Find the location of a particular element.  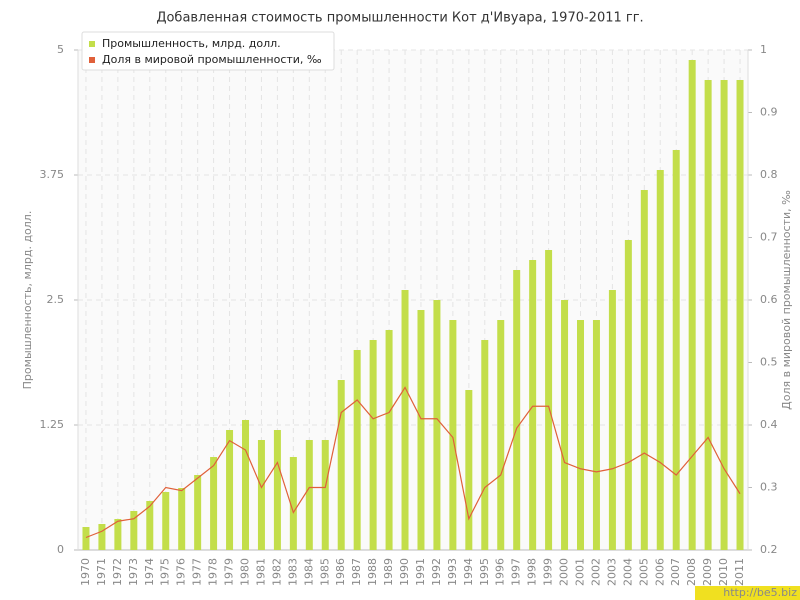

x-tick-label: 2002 is located at coordinates (595, 572).